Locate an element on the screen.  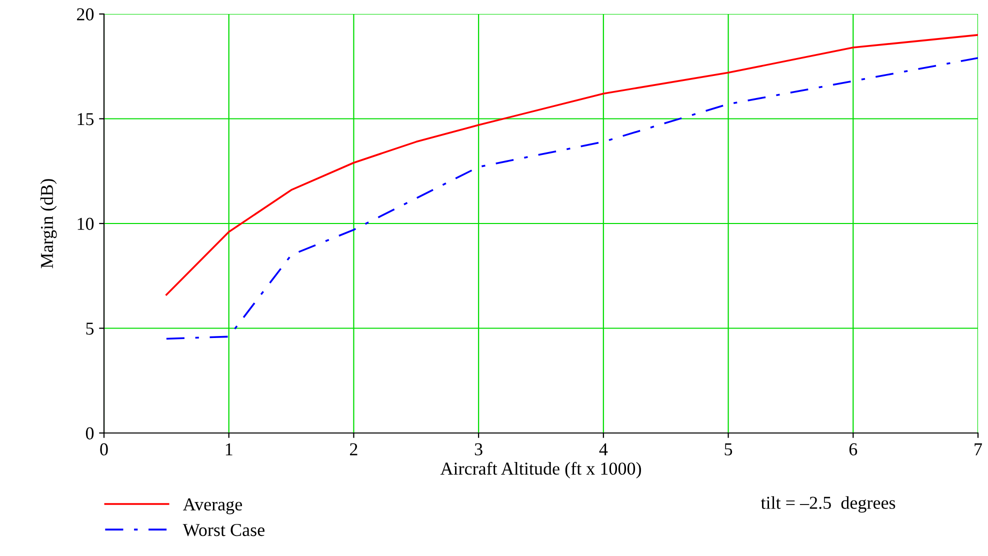
legend-label: Average is located at coordinates (212, 506).